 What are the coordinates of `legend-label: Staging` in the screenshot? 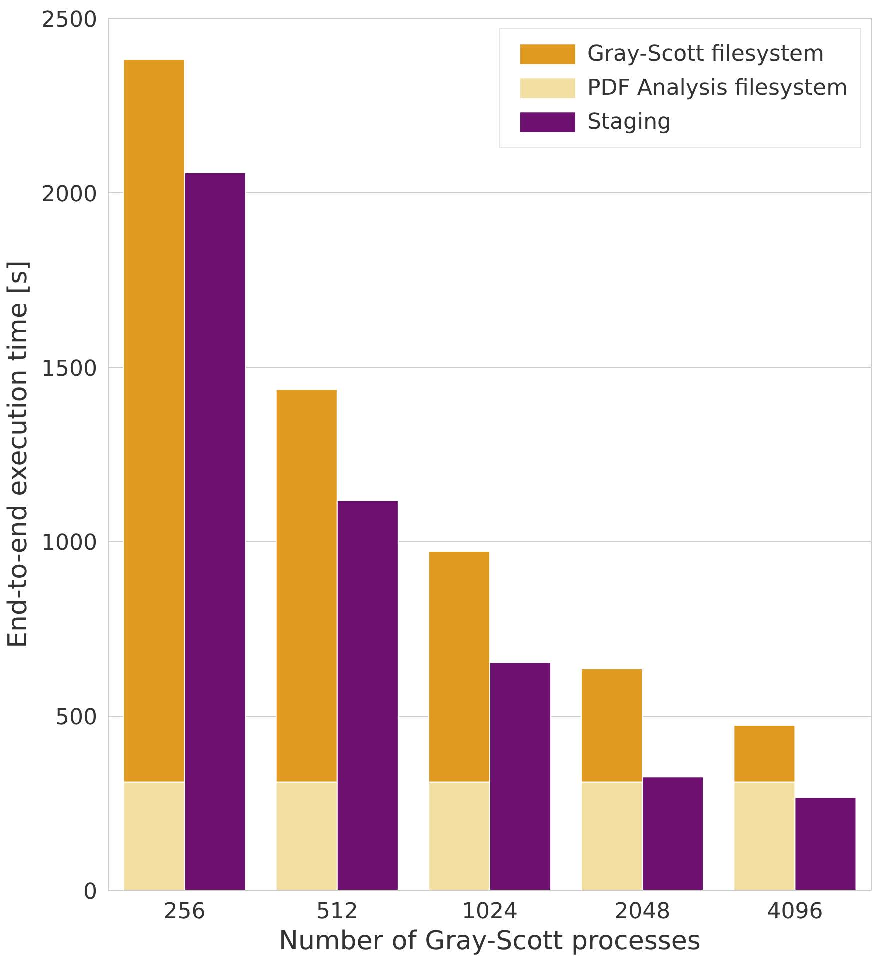 It's located at (629, 122).